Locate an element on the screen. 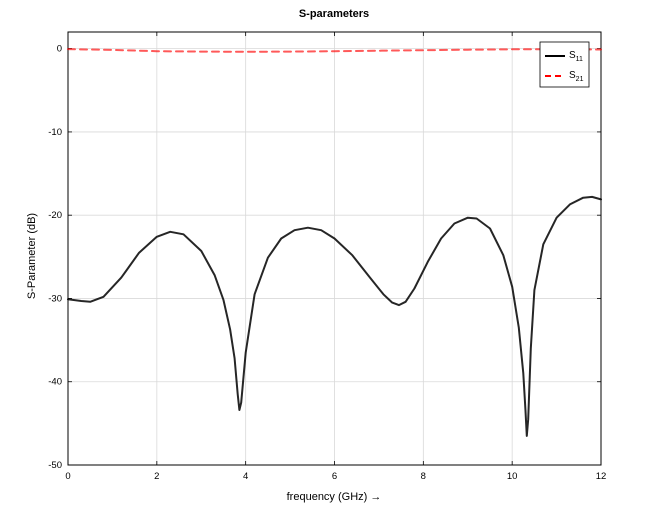 The image size is (646, 519). legend-label-s11: S11 is located at coordinates (576, 56).